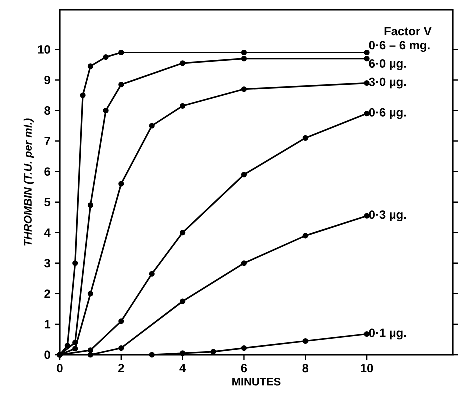 The width and height of the screenshot is (464, 400). What do you see at coordinates (399, 46) in the screenshot?
I see `legend-label: 0·6 – 6 mg.` at bounding box center [399, 46].